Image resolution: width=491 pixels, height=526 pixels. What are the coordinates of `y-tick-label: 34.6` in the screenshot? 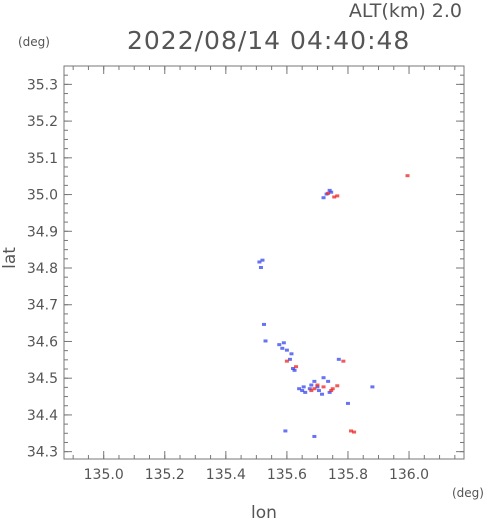 It's located at (42, 342).